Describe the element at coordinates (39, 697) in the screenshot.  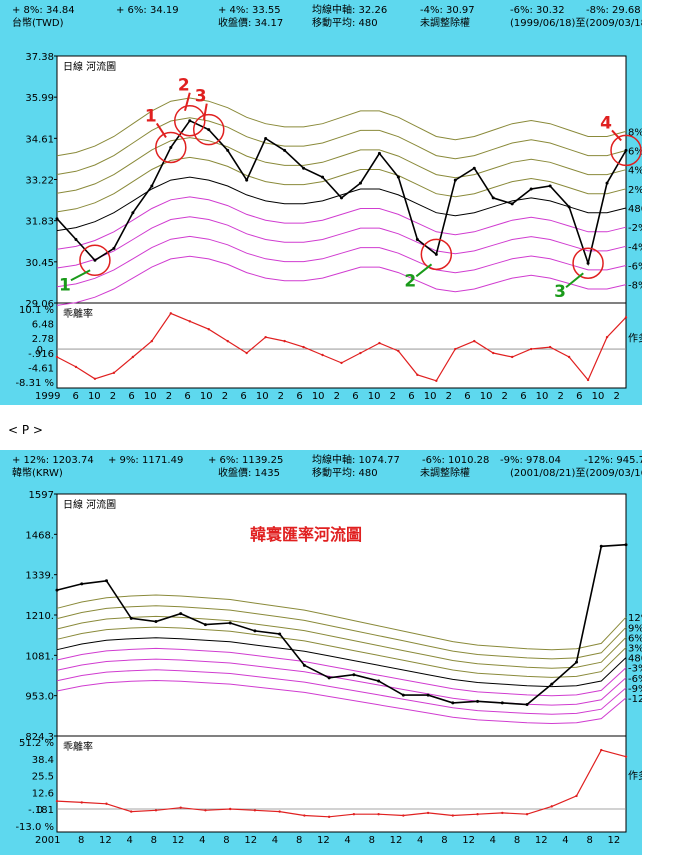
I see `y-tick-label: 953.0` at that location.